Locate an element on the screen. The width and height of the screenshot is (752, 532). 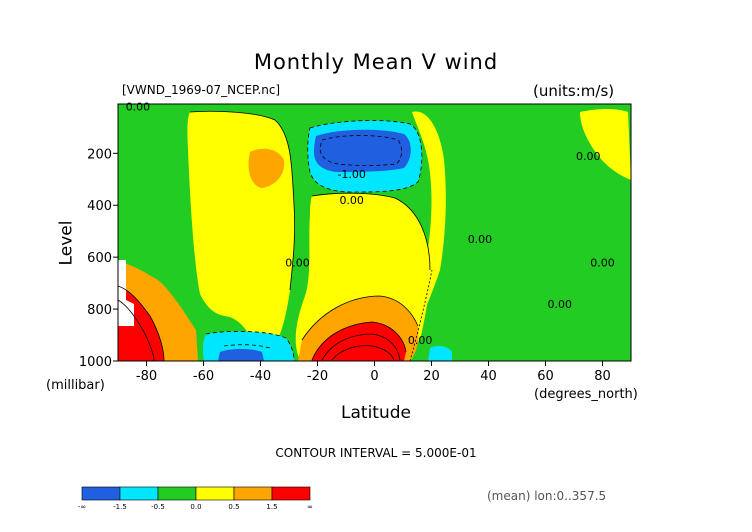
region-cyan-small is located at coordinates (440, 353).